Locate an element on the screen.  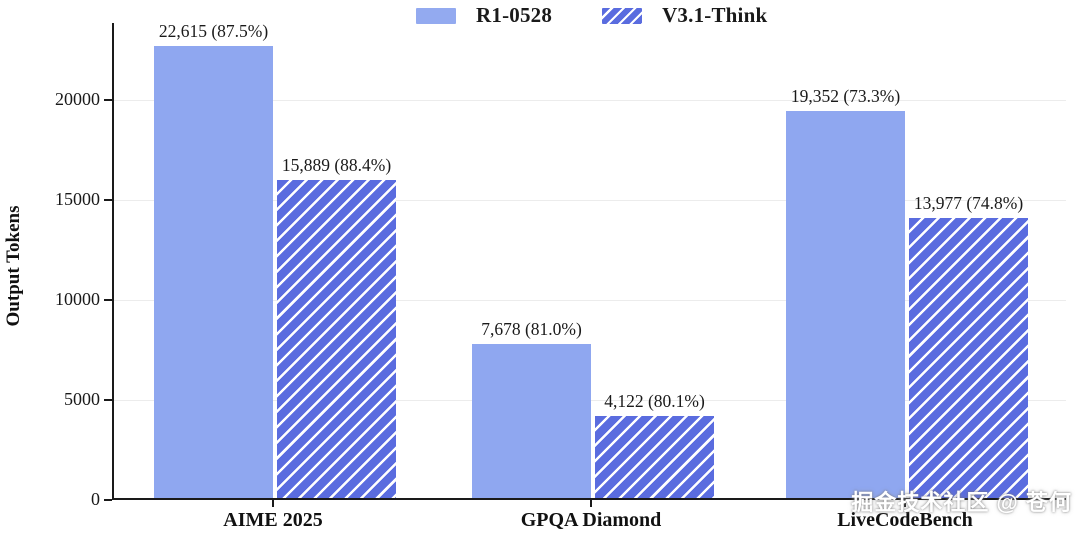
legend-item-r1-0528: R1-0528 is located at coordinates (484, 15).